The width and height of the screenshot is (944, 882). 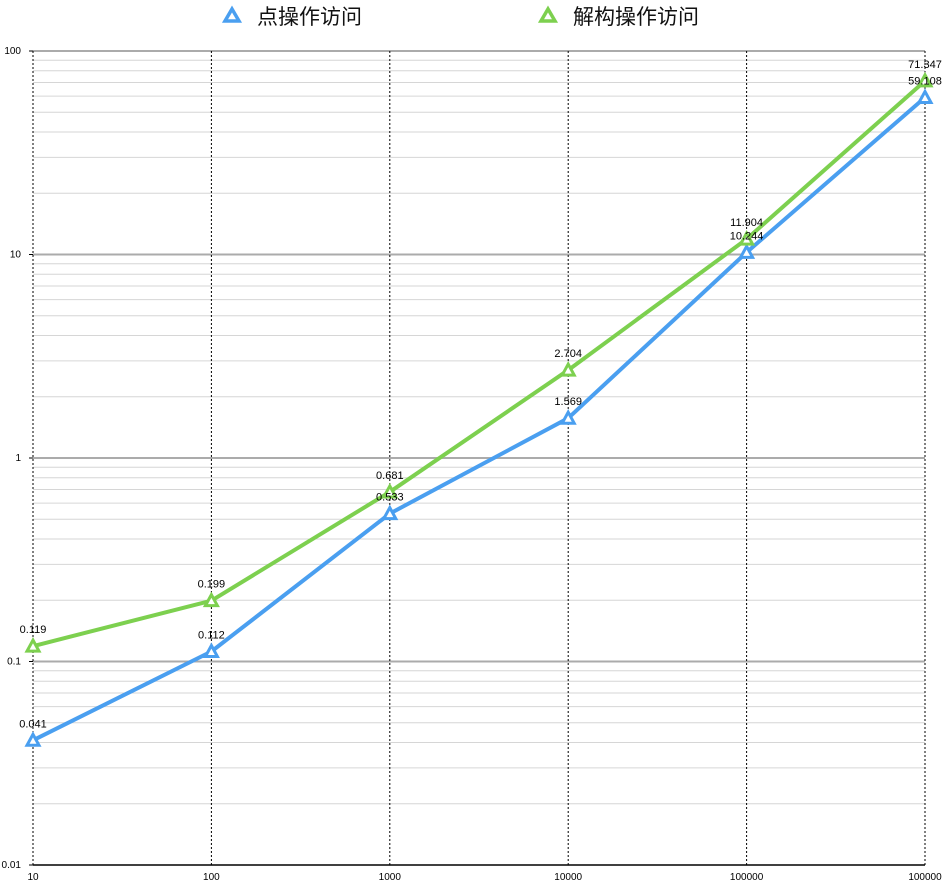 What do you see at coordinates (460, 17) in the screenshot?
I see `legend: 点操作访问 解构操作访问` at bounding box center [460, 17].